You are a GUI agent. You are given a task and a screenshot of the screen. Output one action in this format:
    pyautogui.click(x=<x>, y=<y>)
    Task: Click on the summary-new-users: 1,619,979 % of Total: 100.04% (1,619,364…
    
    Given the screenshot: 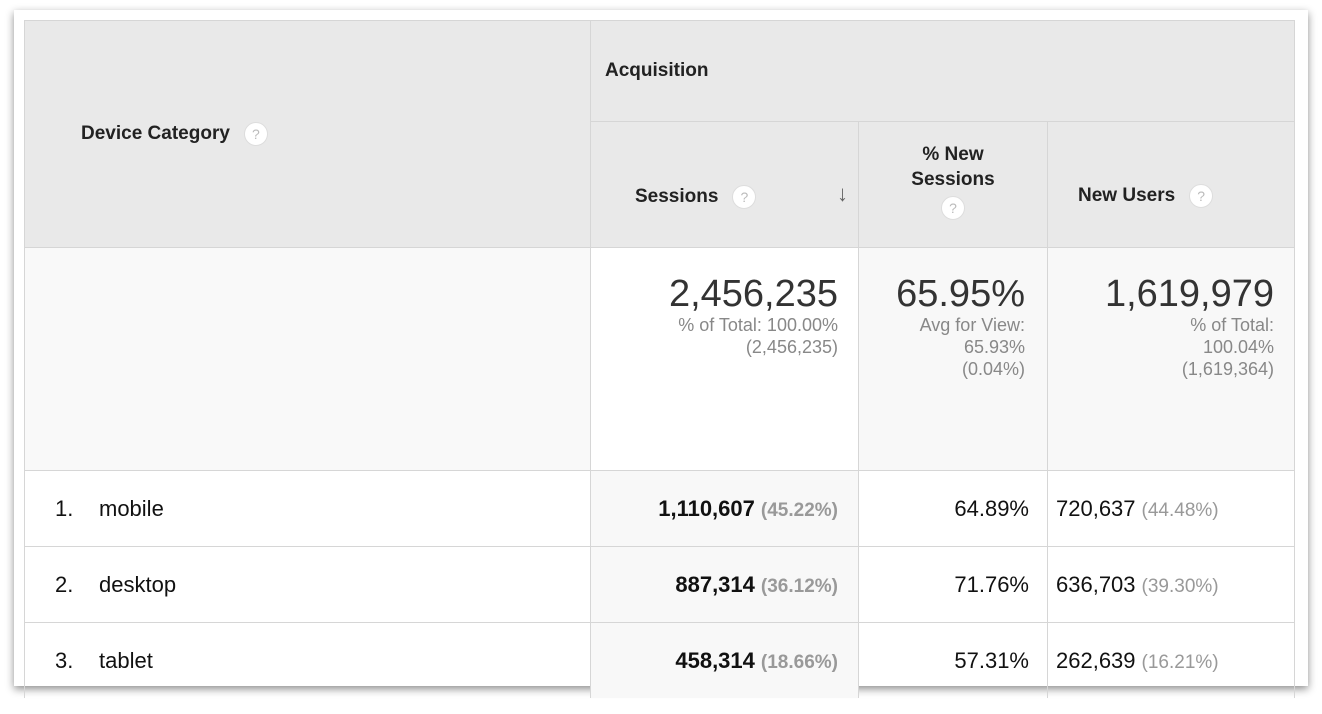 What is the action you would take?
    pyautogui.click(x=1171, y=359)
    